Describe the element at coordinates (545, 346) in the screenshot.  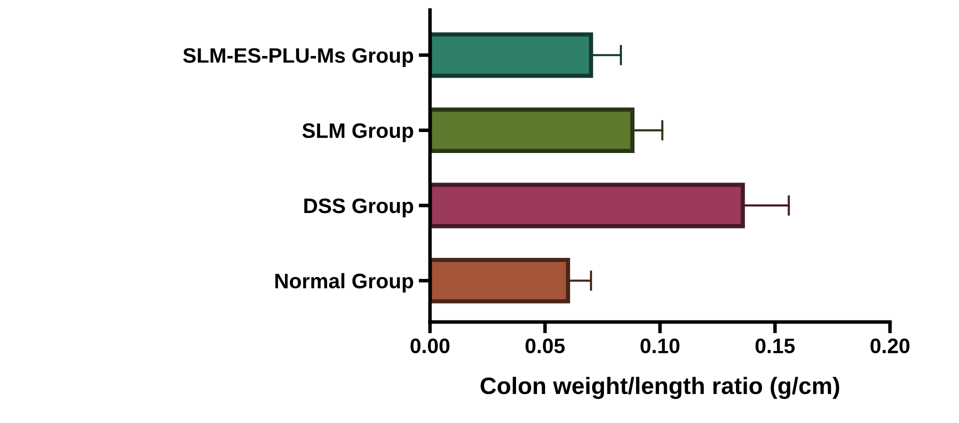
I see `x-tick-label: 0.05` at that location.